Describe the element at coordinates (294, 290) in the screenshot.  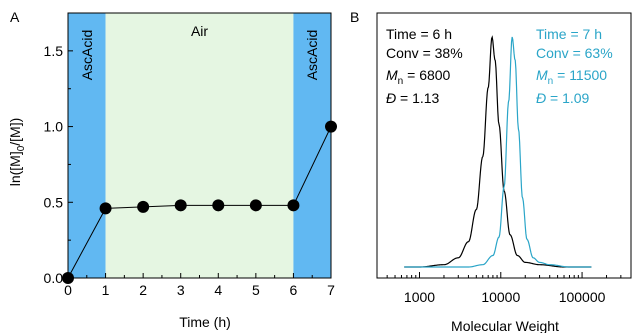
I see `a-x-tick-label: 6` at that location.